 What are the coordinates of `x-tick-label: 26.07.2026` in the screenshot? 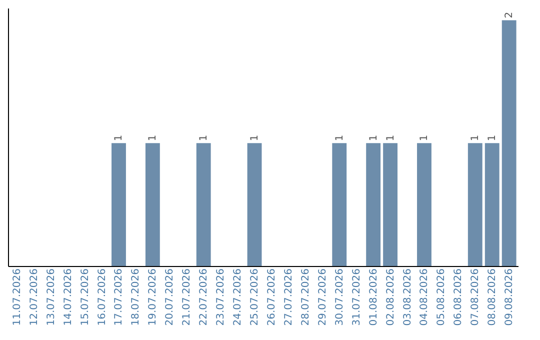 It's located at (272, 297).